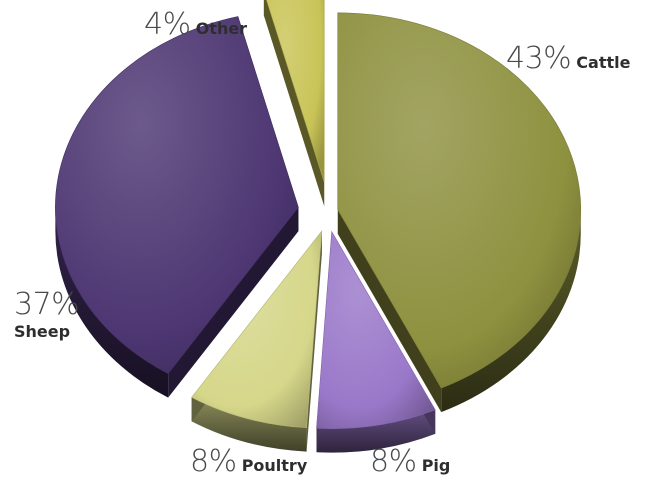  What do you see at coordinates (249, 424) in the screenshot?
I see `slice-side-poultry` at bounding box center [249, 424].